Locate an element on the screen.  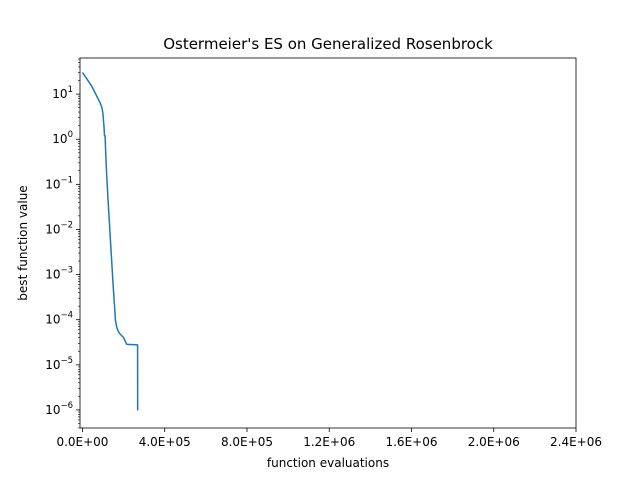
y-axis-label: best function value is located at coordinates (23, 242).